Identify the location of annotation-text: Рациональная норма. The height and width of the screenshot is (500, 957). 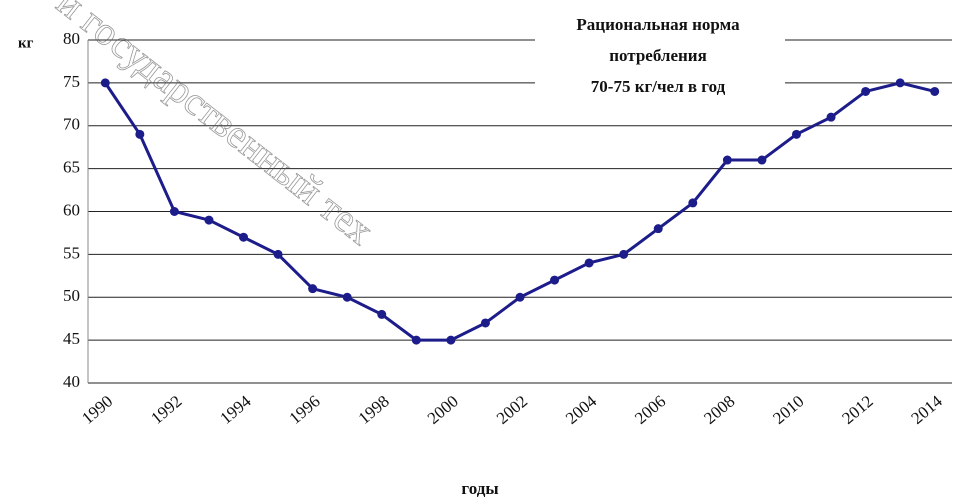
(658, 24).